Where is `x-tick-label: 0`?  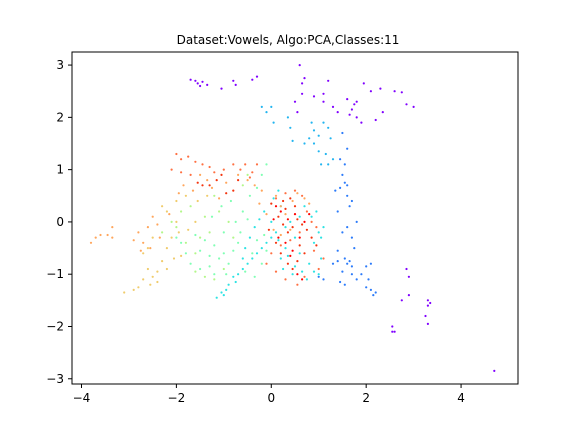
x-tick-label: 0 is located at coordinates (271, 398).